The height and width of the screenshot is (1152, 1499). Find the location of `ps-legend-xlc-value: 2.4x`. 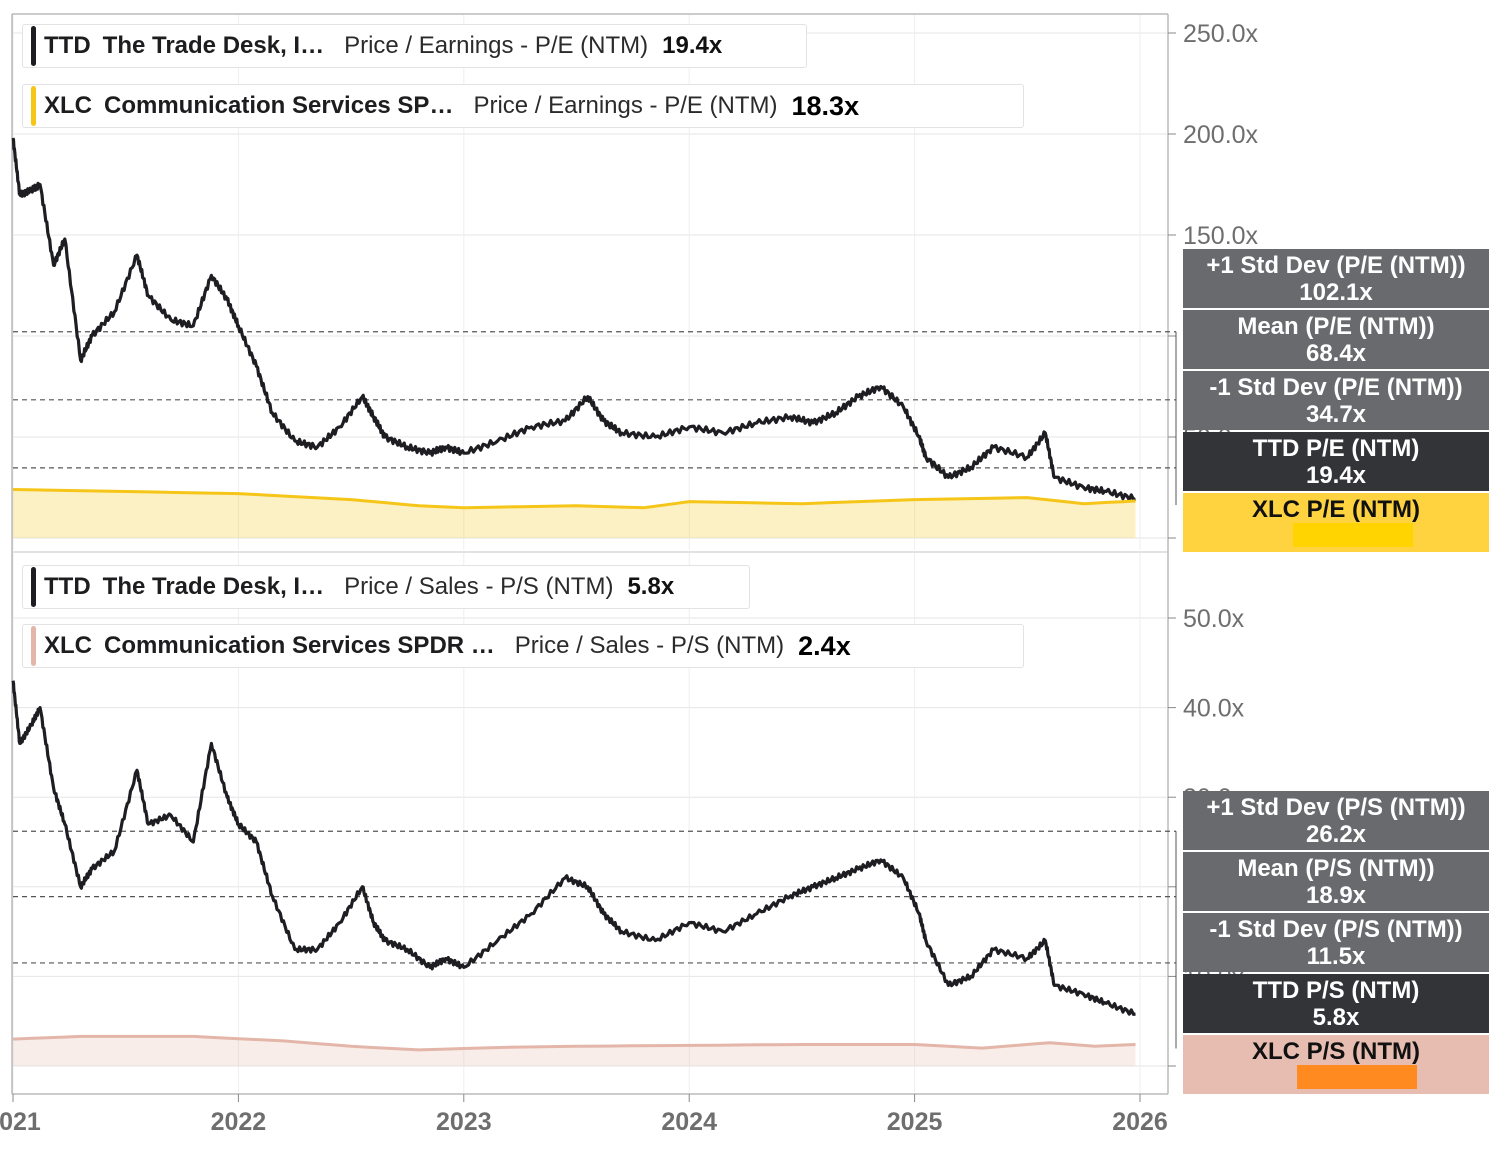

ps-legend-xlc-value: 2.4x is located at coordinates (824, 645).